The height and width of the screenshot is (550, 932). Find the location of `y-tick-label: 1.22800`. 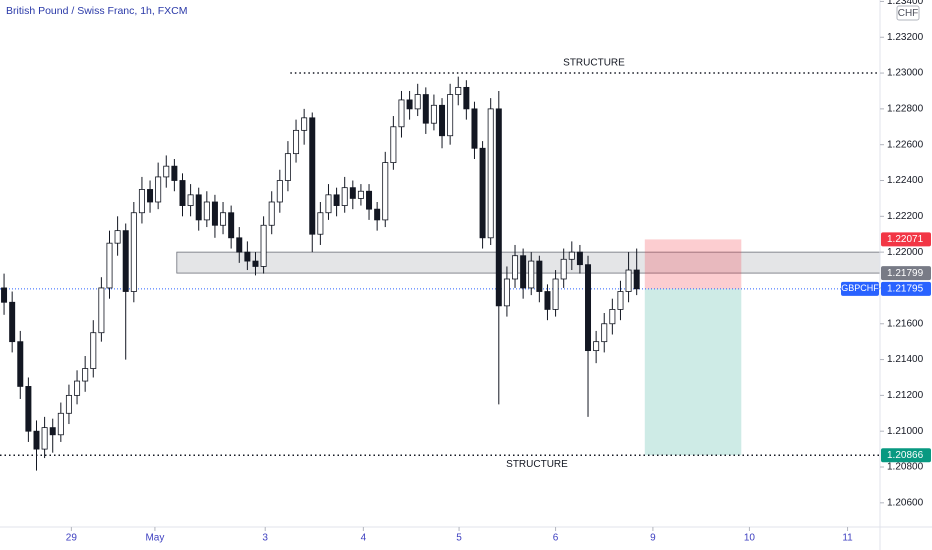

y-tick-label: 1.22800 is located at coordinates (905, 109).